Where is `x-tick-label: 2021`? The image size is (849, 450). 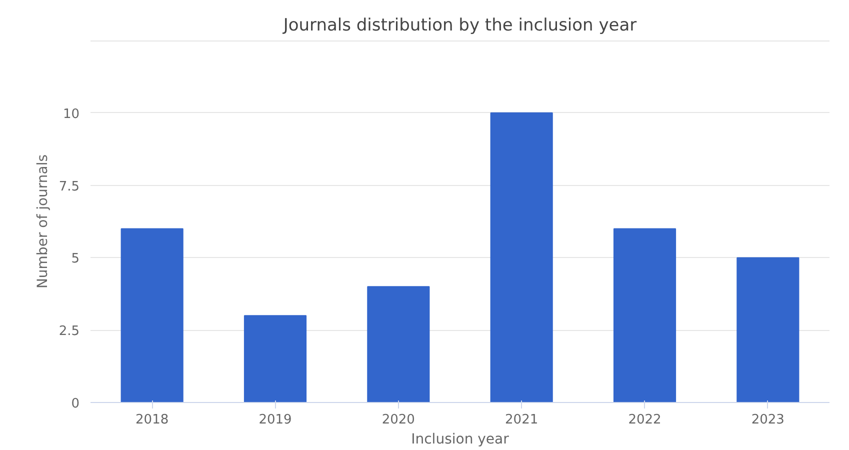 x-tick-label: 2021 is located at coordinates (521, 420).